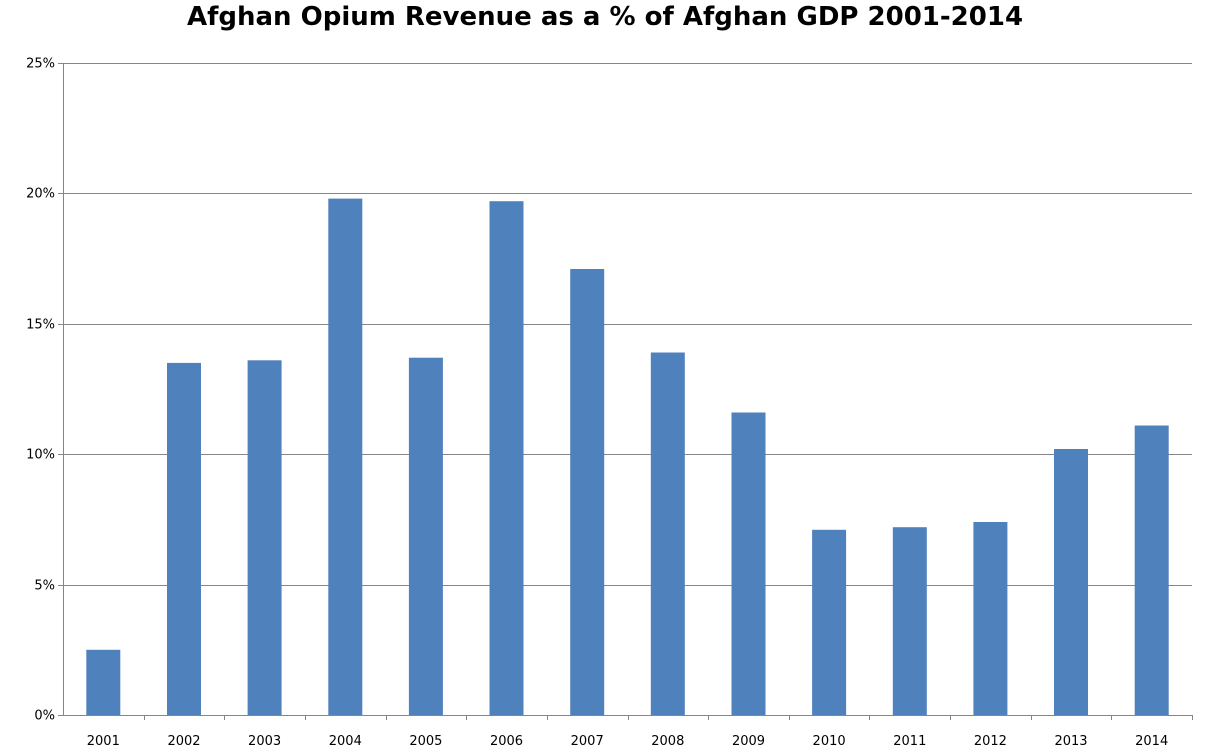 The image size is (1210, 751). I want to click on x-tick-label: 2001, so click(103, 741).